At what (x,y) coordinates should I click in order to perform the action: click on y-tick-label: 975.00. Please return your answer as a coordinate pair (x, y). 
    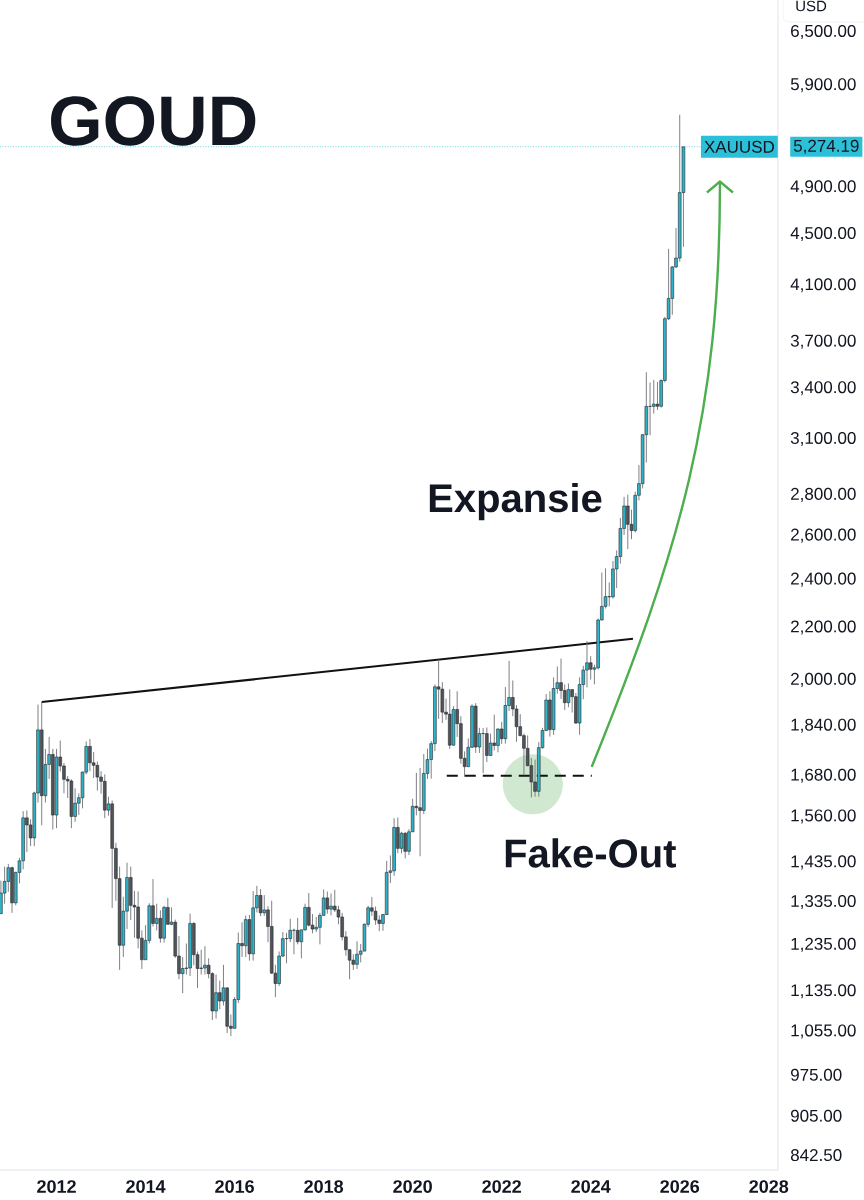
    Looking at the image, I should click on (816, 1074).